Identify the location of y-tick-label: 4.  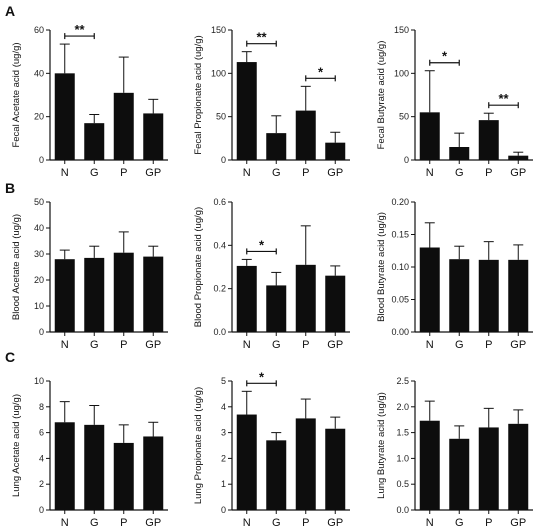
(41, 458).